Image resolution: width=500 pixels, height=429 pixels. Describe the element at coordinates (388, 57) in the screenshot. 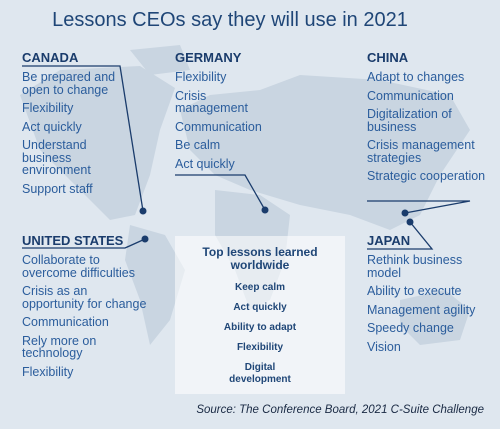

I see `region-name: CHINA` at that location.